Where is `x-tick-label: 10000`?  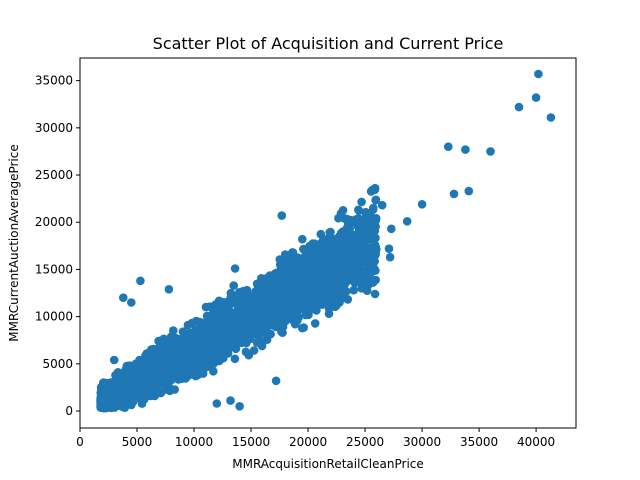
x-tick-label: 10000 is located at coordinates (194, 442).